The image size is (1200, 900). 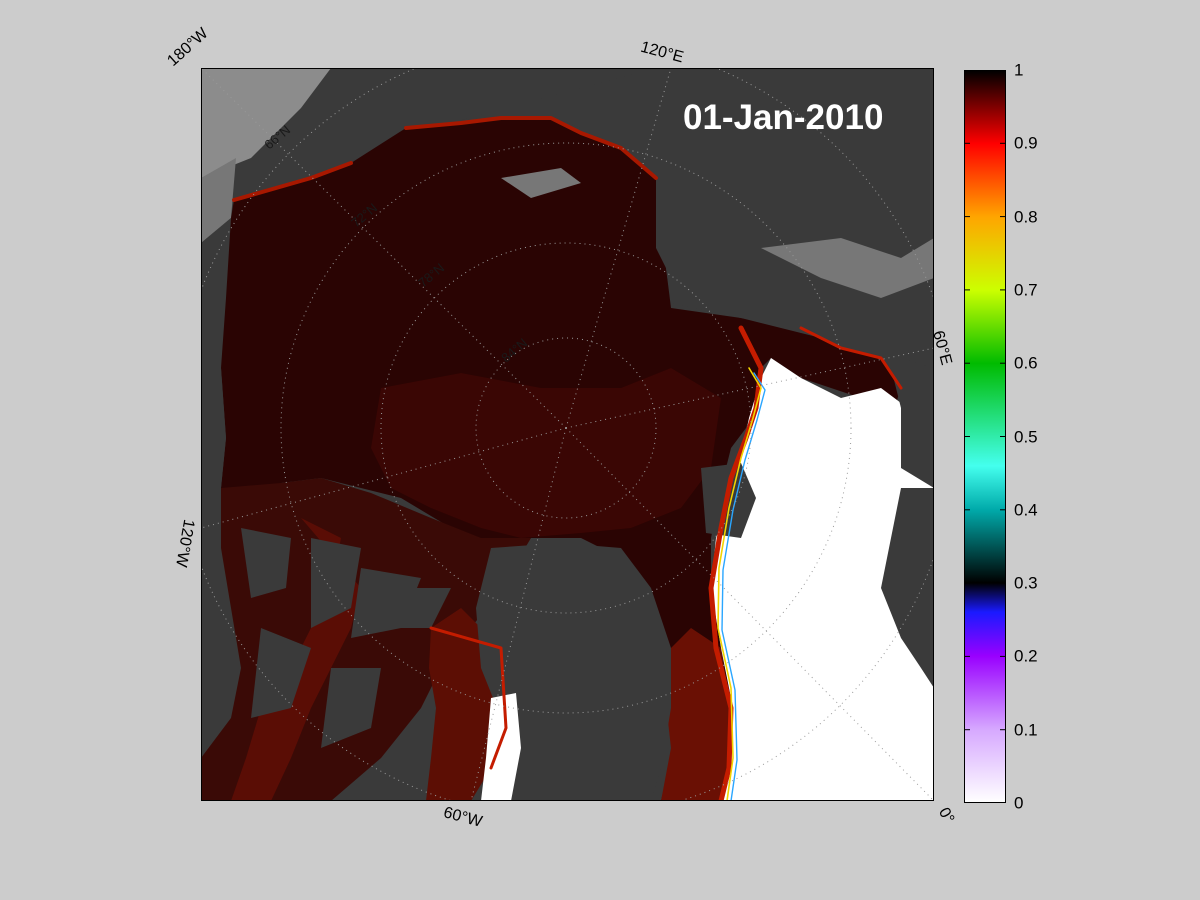 What do you see at coordinates (468, 698) in the screenshot?
I see `ice-edge-archipelago` at bounding box center [468, 698].